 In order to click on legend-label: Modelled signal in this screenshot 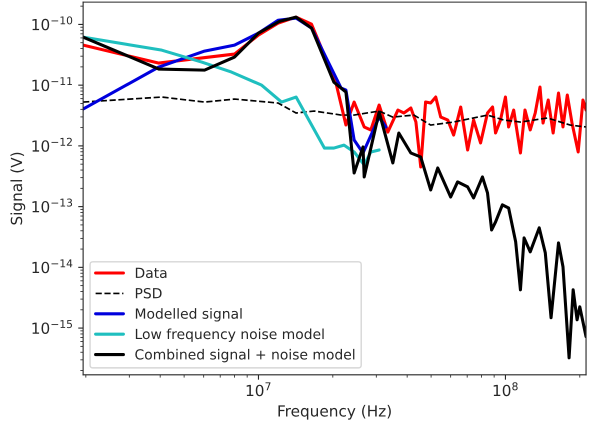, I will do `click(189, 315)`.